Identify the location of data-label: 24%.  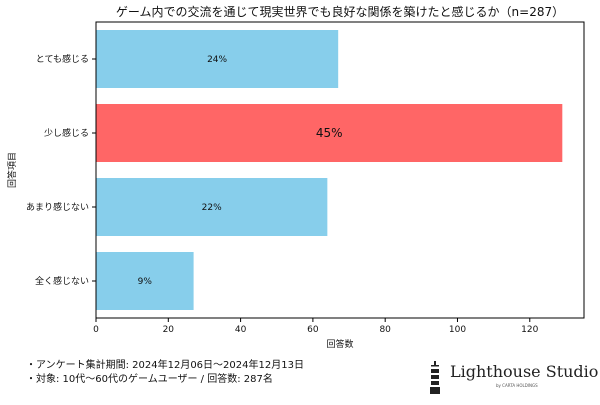
(217, 60).